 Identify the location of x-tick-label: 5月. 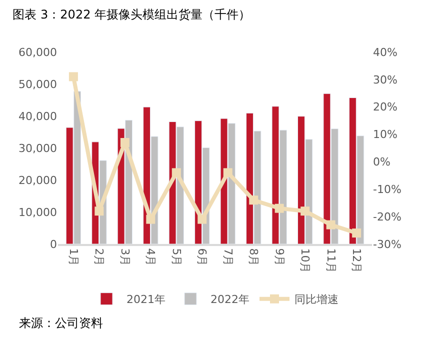
(176, 257).